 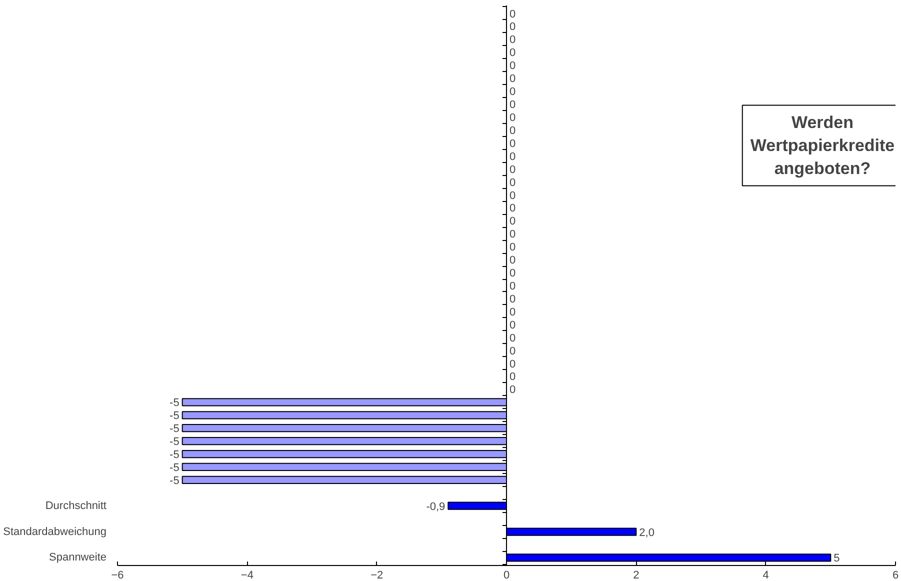 What do you see at coordinates (76, 506) in the screenshot?
I see `y-tick-label: Durchschnitt` at bounding box center [76, 506].